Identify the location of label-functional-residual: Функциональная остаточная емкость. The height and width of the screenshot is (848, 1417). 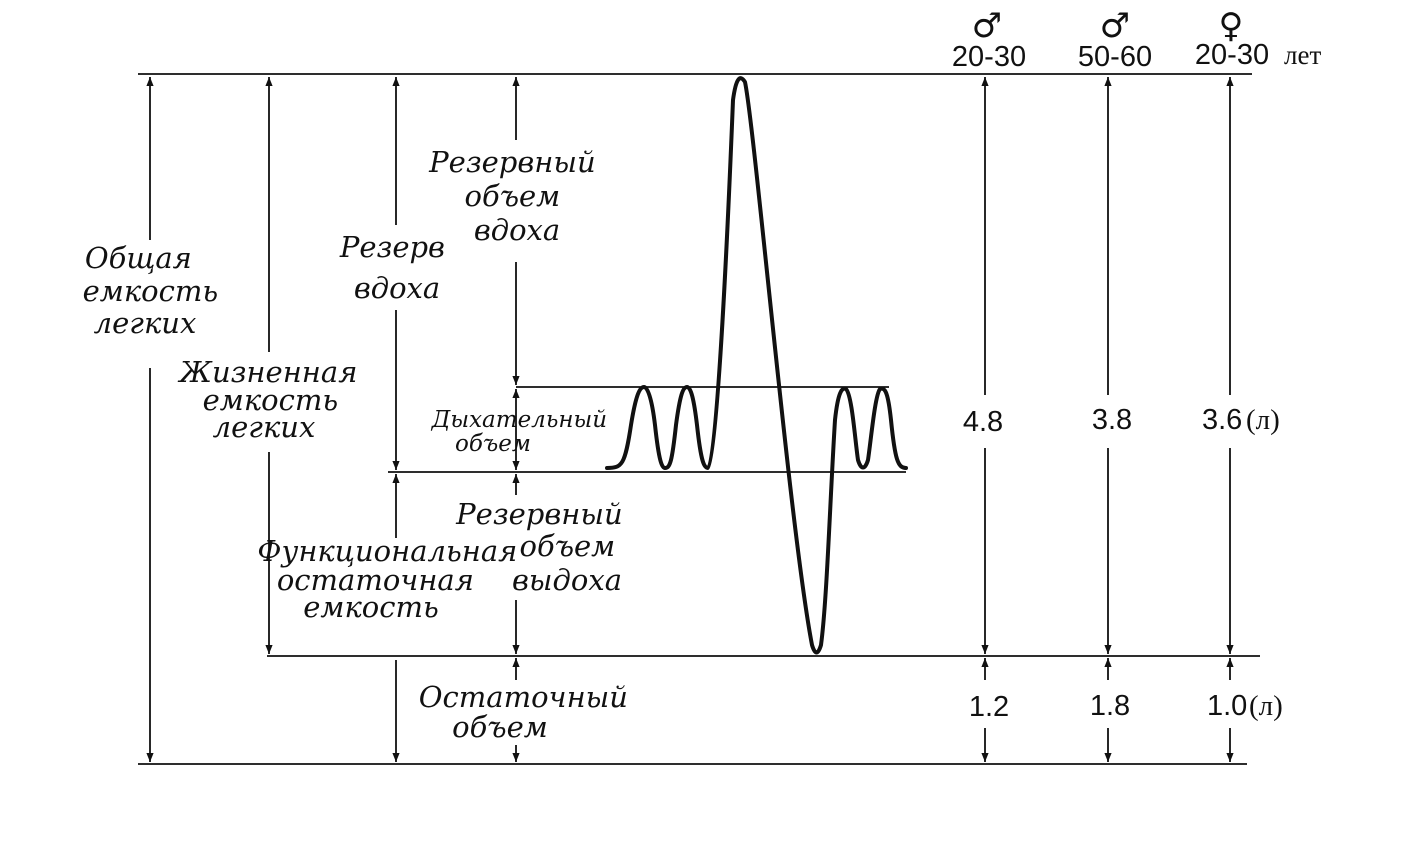
(391, 579).